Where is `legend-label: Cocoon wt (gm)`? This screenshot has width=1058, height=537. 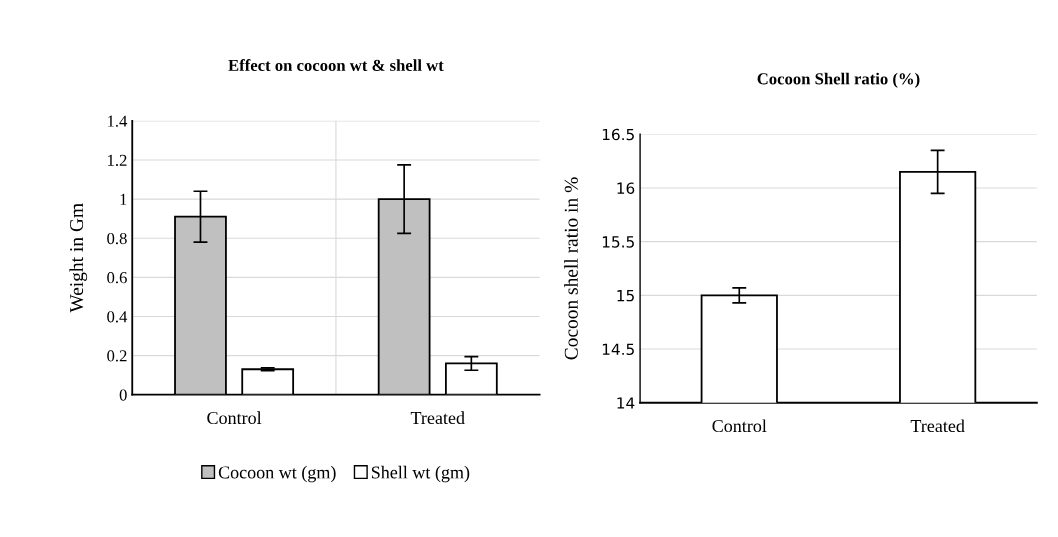
legend-label: Cocoon wt (gm) is located at coordinates (277, 474).